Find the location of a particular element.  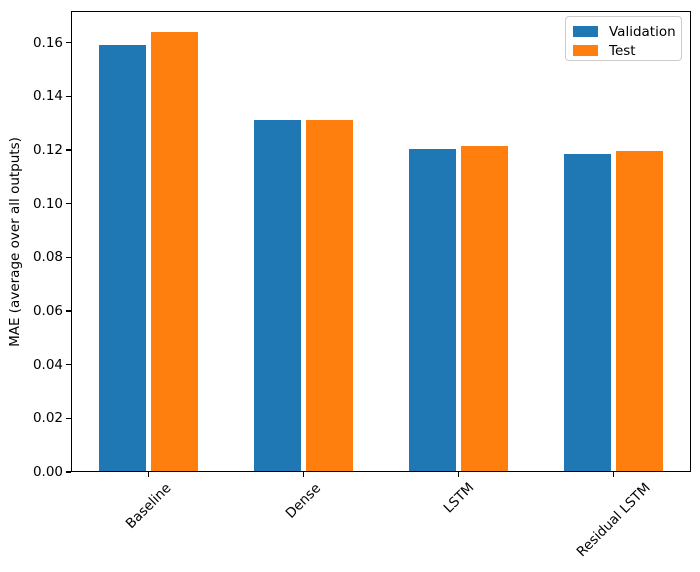

bar-test-baseline is located at coordinates (174, 251).